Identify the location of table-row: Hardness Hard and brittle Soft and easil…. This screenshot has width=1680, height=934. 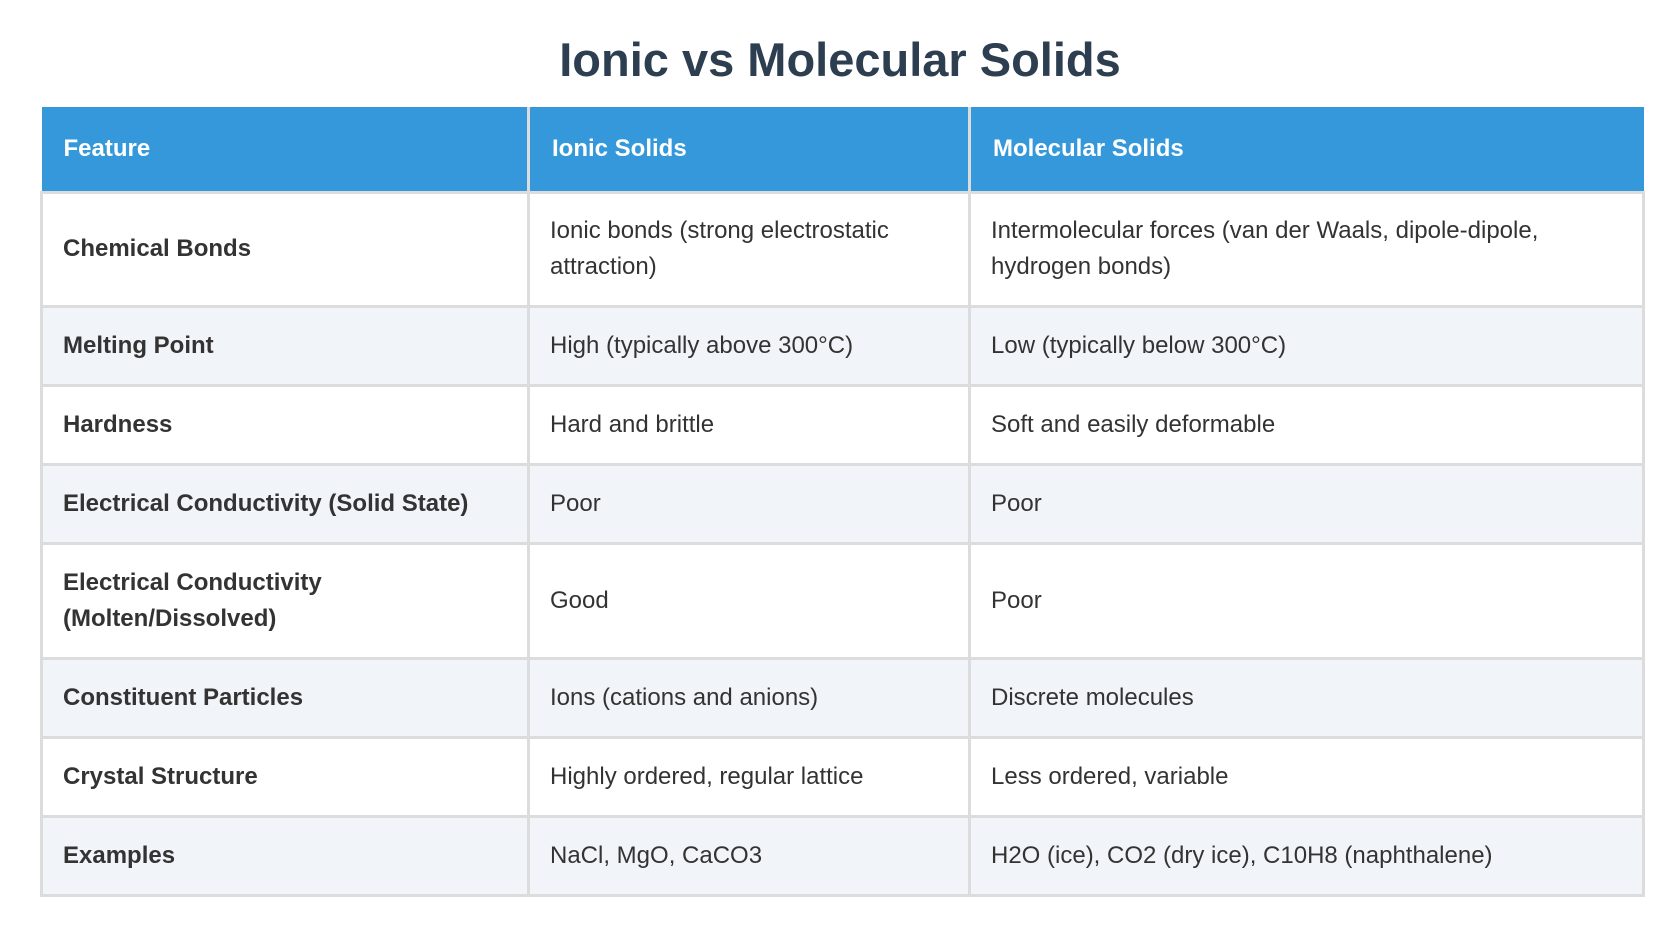
(842, 424).